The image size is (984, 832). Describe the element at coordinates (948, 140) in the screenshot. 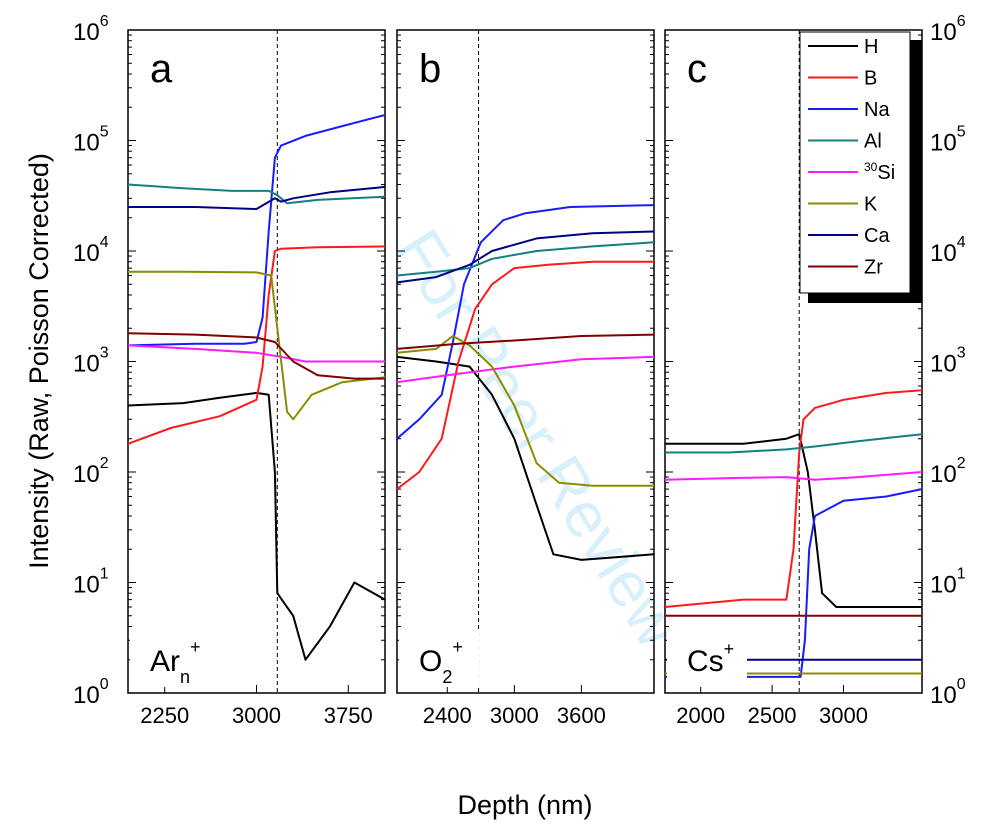

I see `y-tick-label-right: 10⁵` at that location.